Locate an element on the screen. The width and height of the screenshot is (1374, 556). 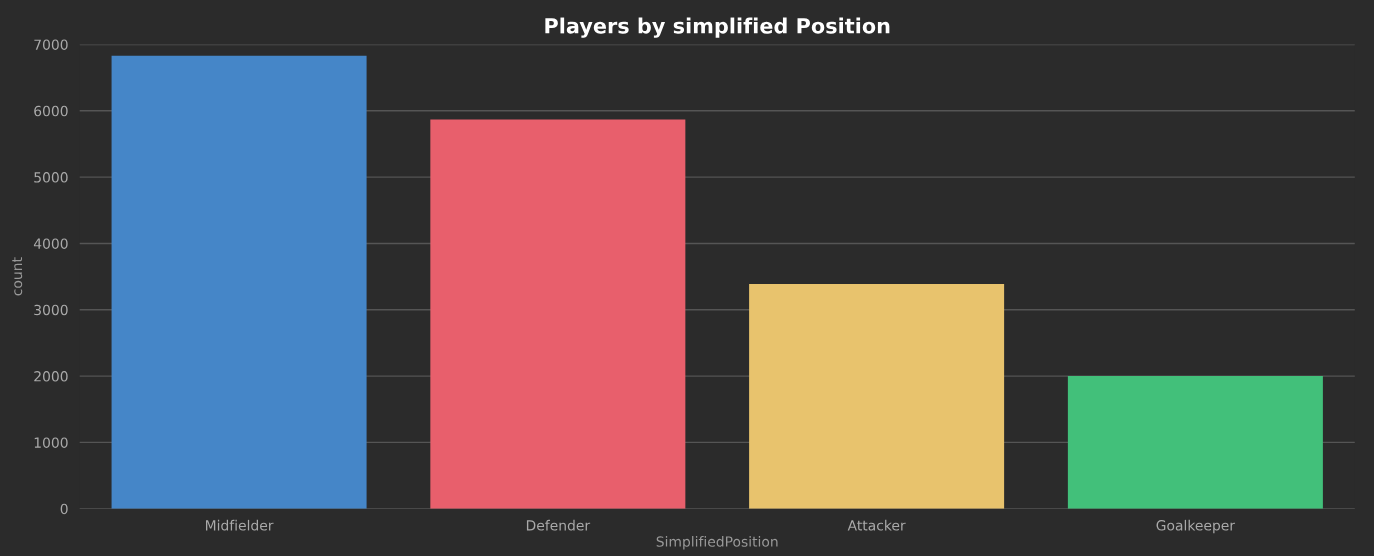
x-tick-label: Attacker is located at coordinates (876, 525).